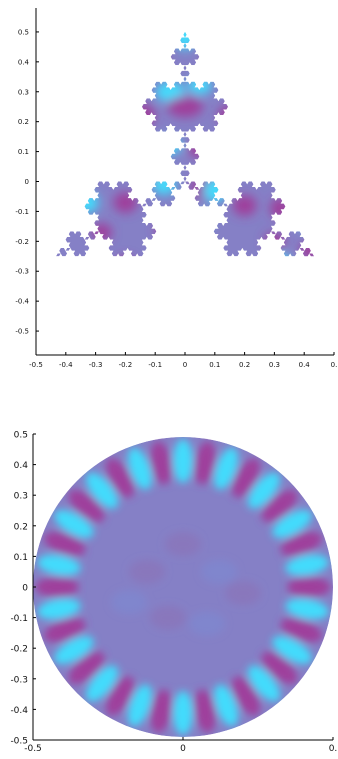 This screenshot has width=338, height=759. What do you see at coordinates (33, 749) in the screenshot?
I see `x-tick-label: -0.5` at bounding box center [33, 749].